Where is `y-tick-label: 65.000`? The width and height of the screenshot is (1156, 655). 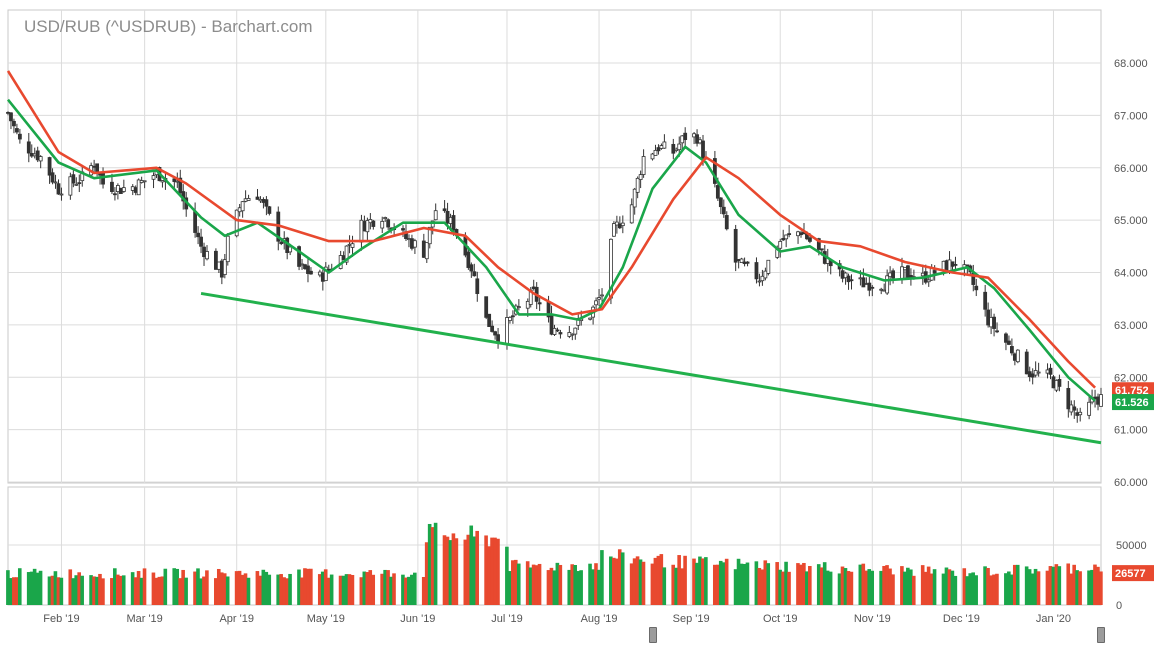
y-tick-label: 65.000 is located at coordinates (1131, 221).